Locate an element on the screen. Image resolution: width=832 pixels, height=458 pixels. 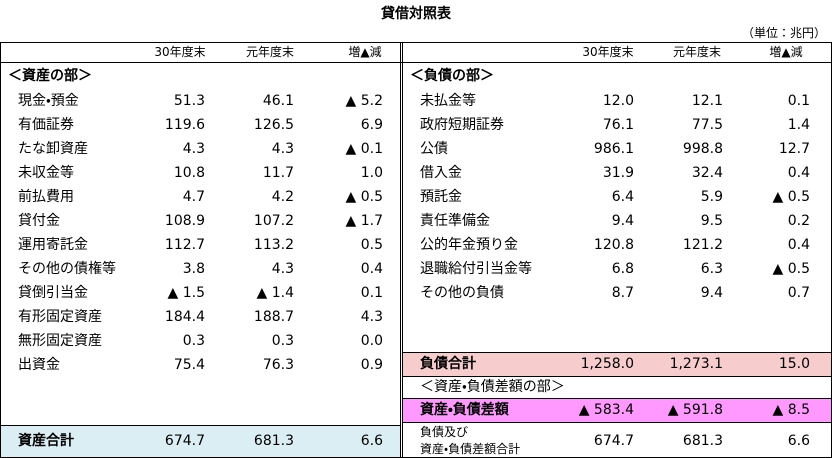
header-rule is located at coordinates (416, 62).